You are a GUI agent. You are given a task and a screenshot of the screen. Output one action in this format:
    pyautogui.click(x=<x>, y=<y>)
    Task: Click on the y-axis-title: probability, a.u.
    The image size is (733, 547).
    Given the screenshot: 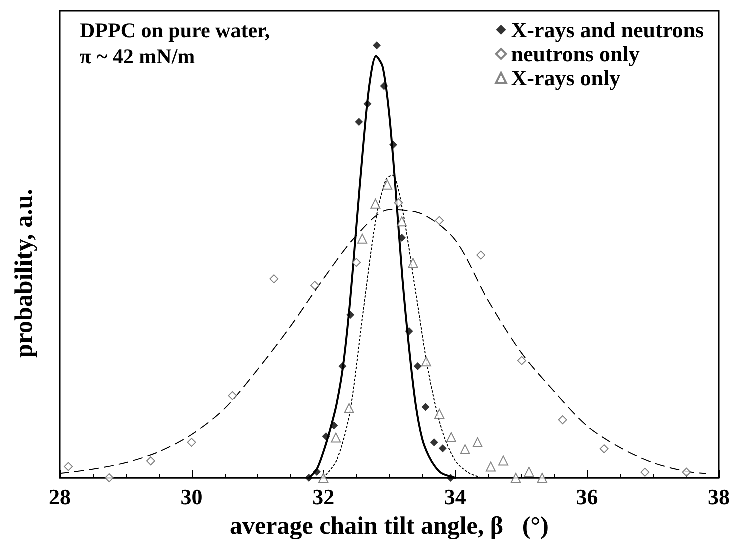 What is the action you would take?
    pyautogui.click(x=24, y=273)
    